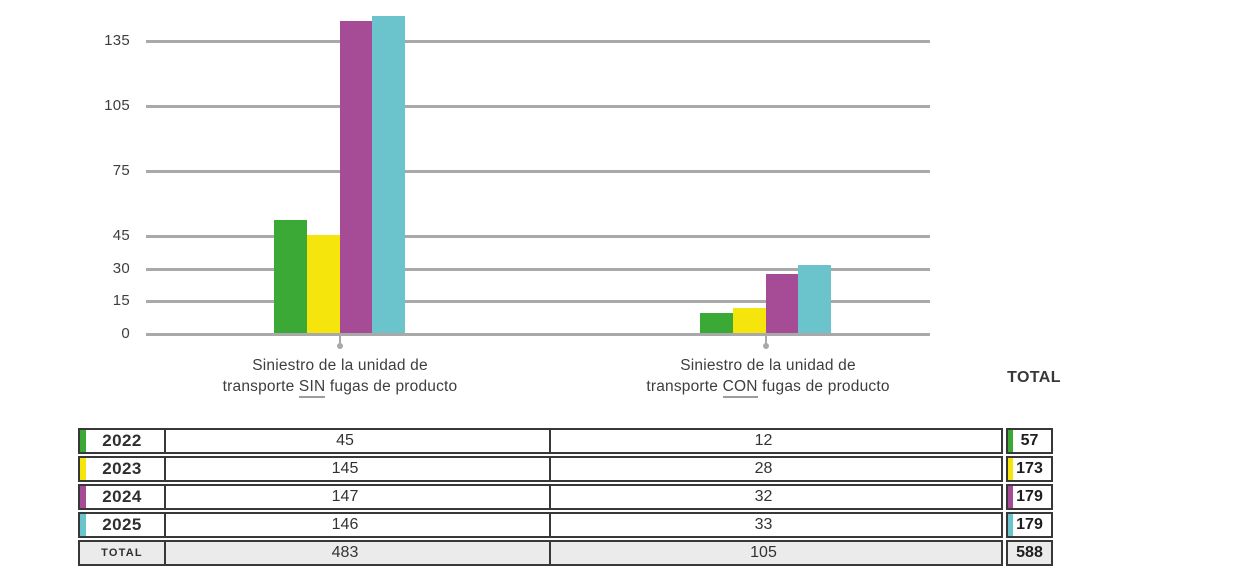 This screenshot has height=583, width=1240. What do you see at coordinates (356, 441) in the screenshot?
I see `value-cell-sin-2022: 45` at bounding box center [356, 441].